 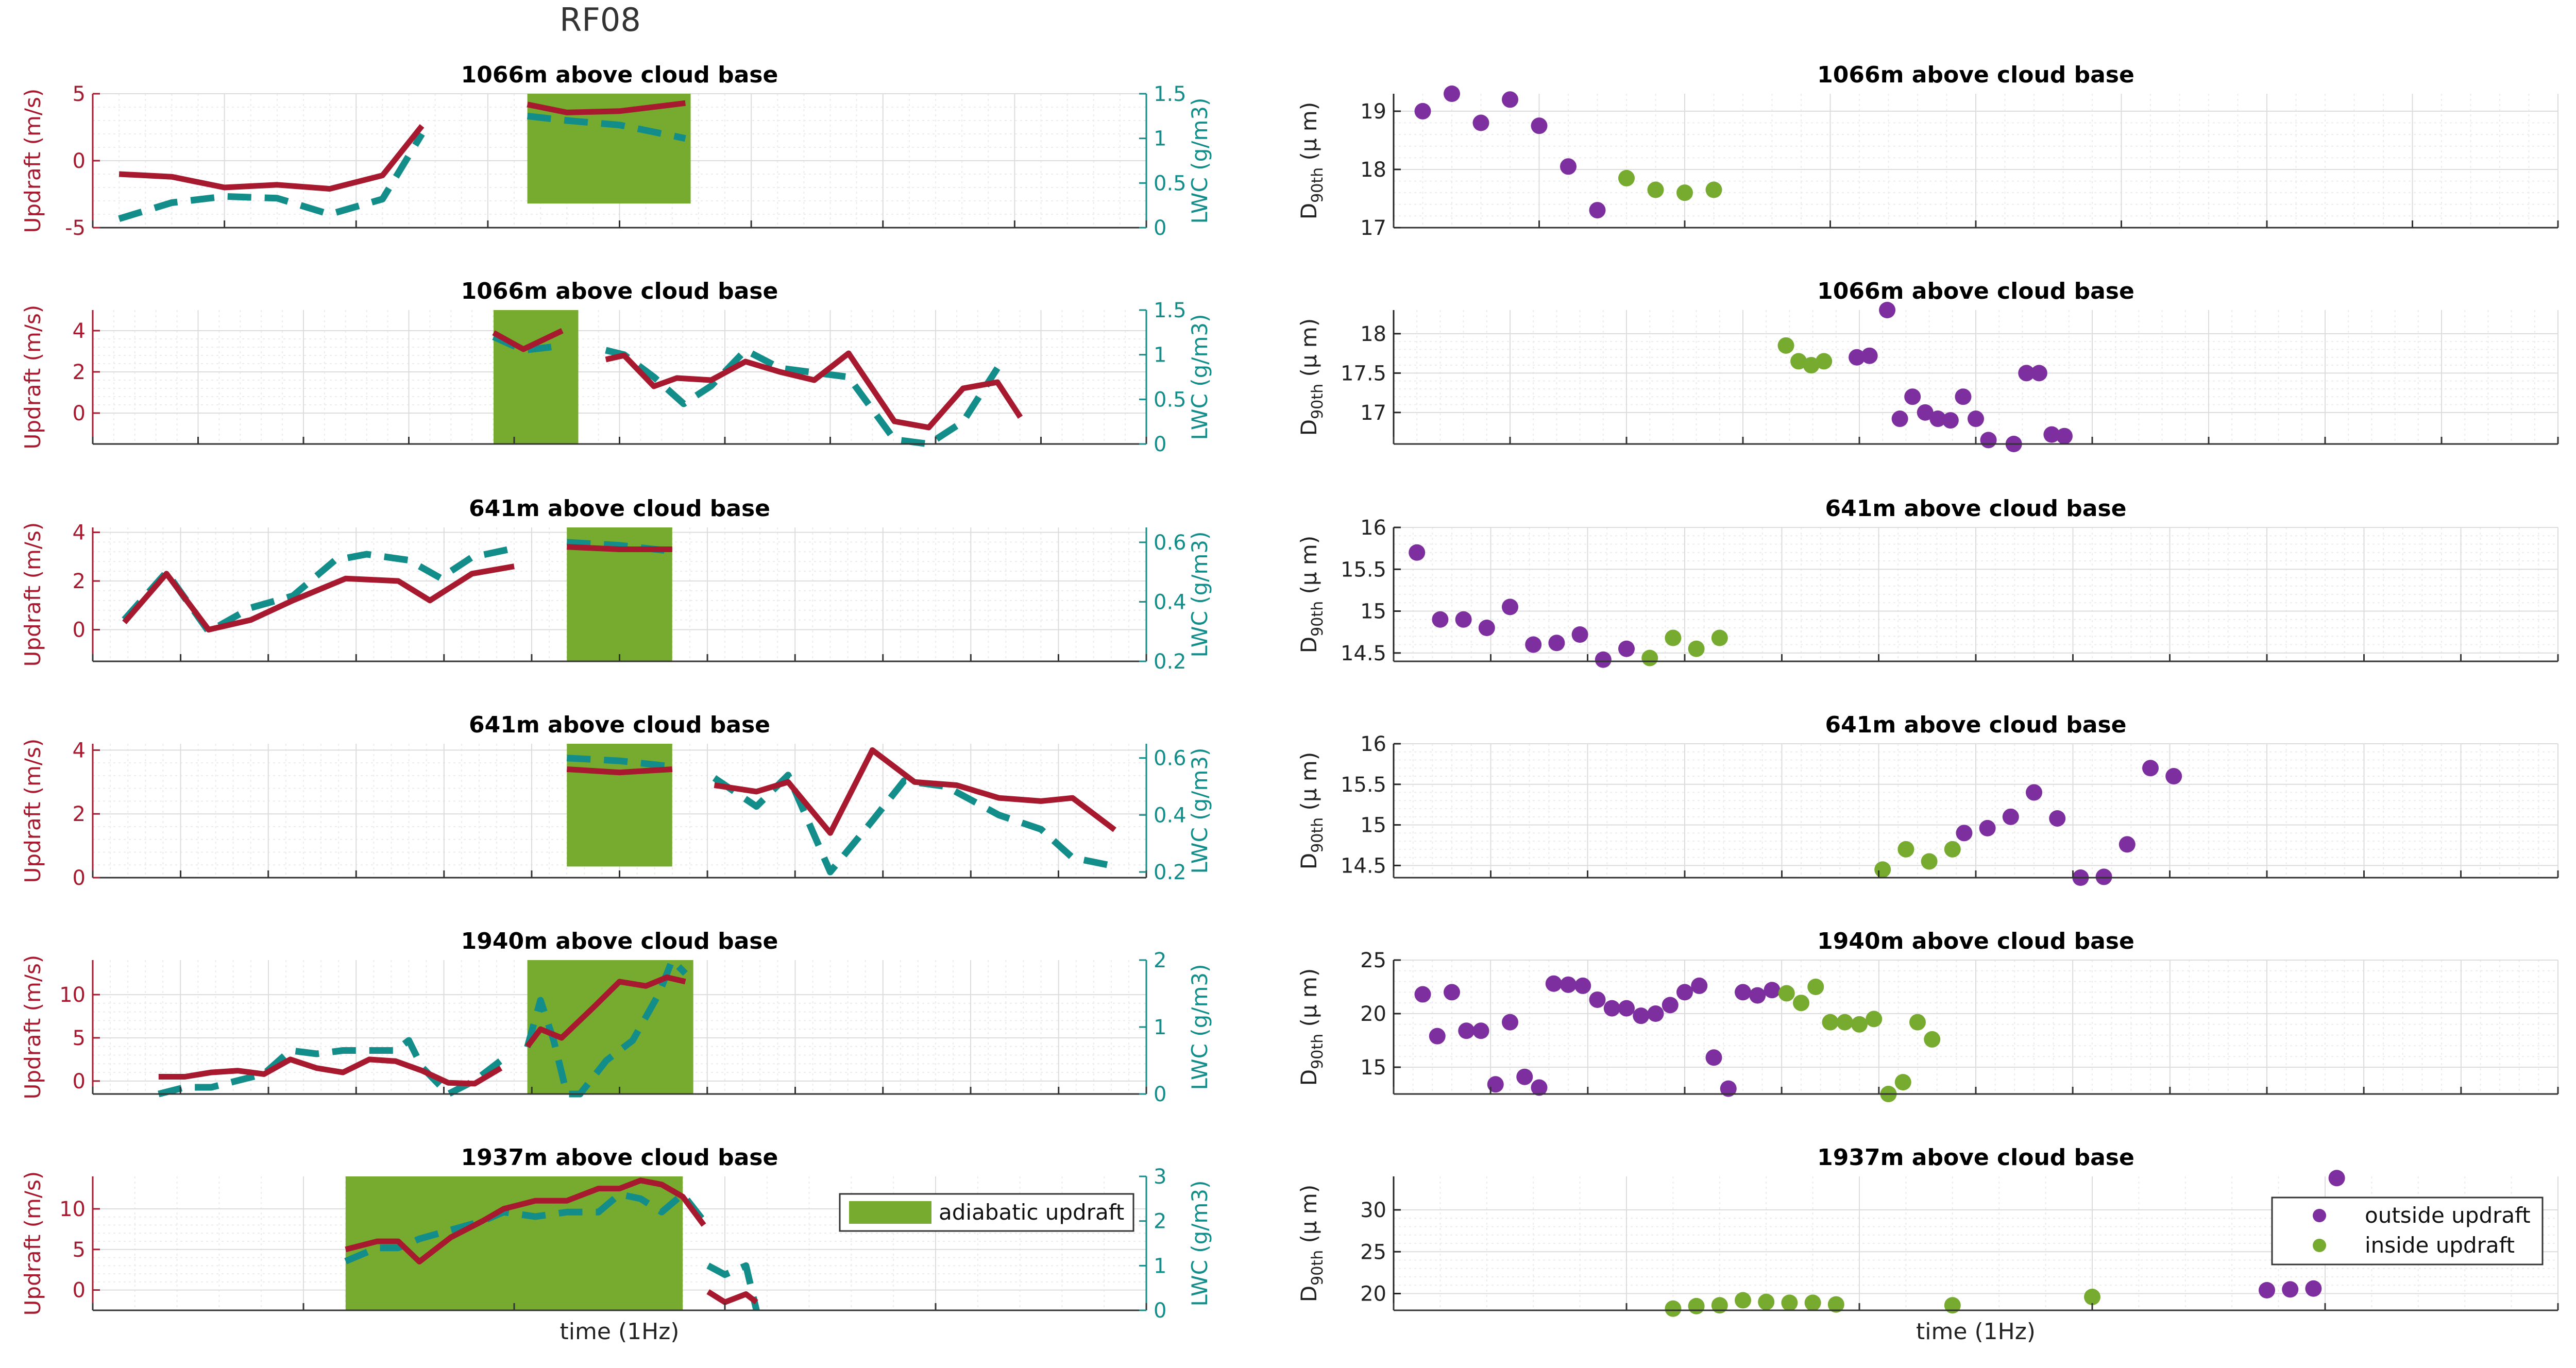 What do you see at coordinates (619, 1157) in the screenshot?
I see `panel-title: 1937m above cloud base` at bounding box center [619, 1157].